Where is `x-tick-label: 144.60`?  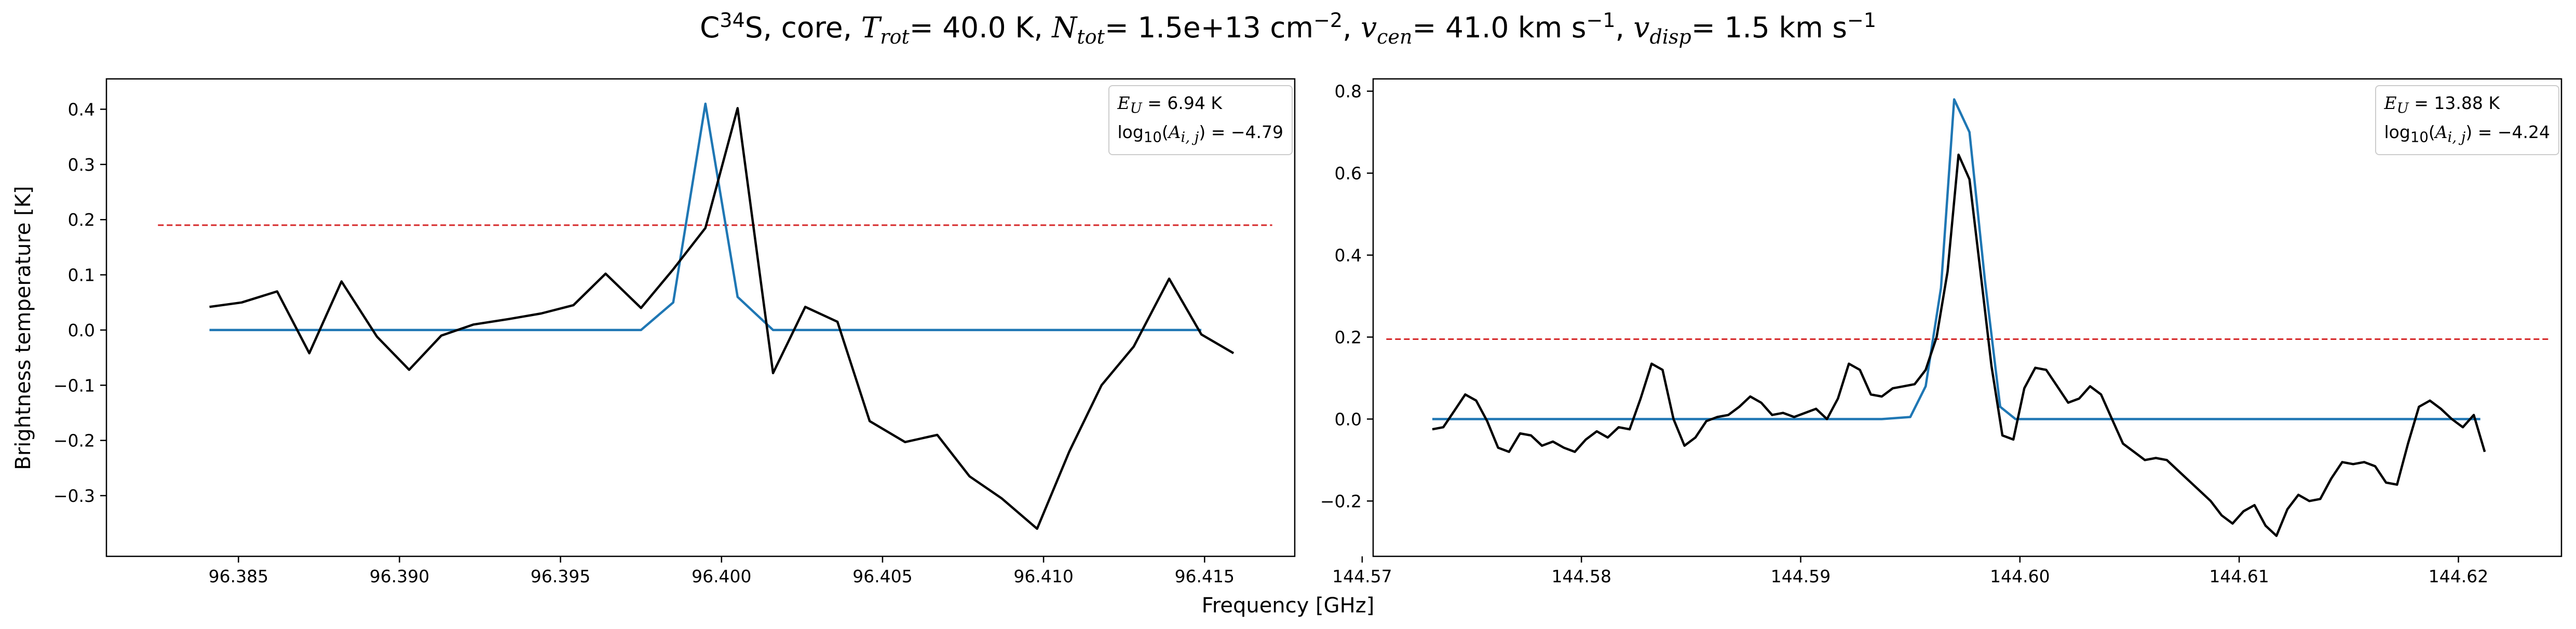 x-tick-label: 144.60 is located at coordinates (2020, 576).